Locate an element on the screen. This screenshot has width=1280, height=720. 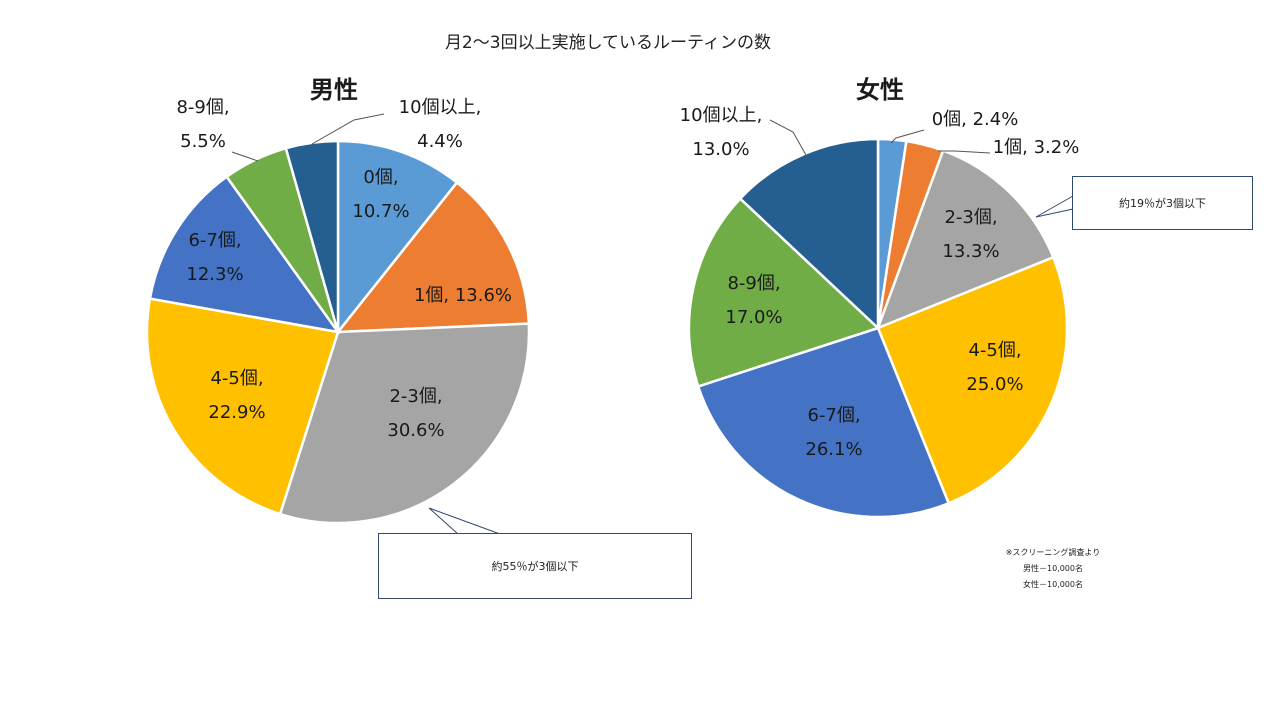
data-label: 22.9% is located at coordinates (236, 412).